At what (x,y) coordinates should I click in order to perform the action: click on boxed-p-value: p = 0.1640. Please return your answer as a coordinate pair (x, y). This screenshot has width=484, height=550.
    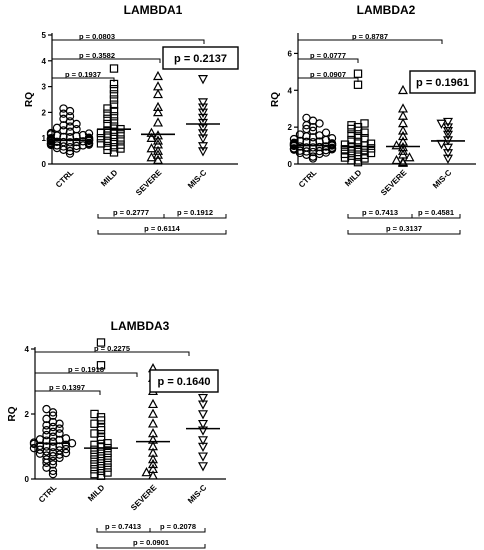
    Looking at the image, I should click on (184, 382).